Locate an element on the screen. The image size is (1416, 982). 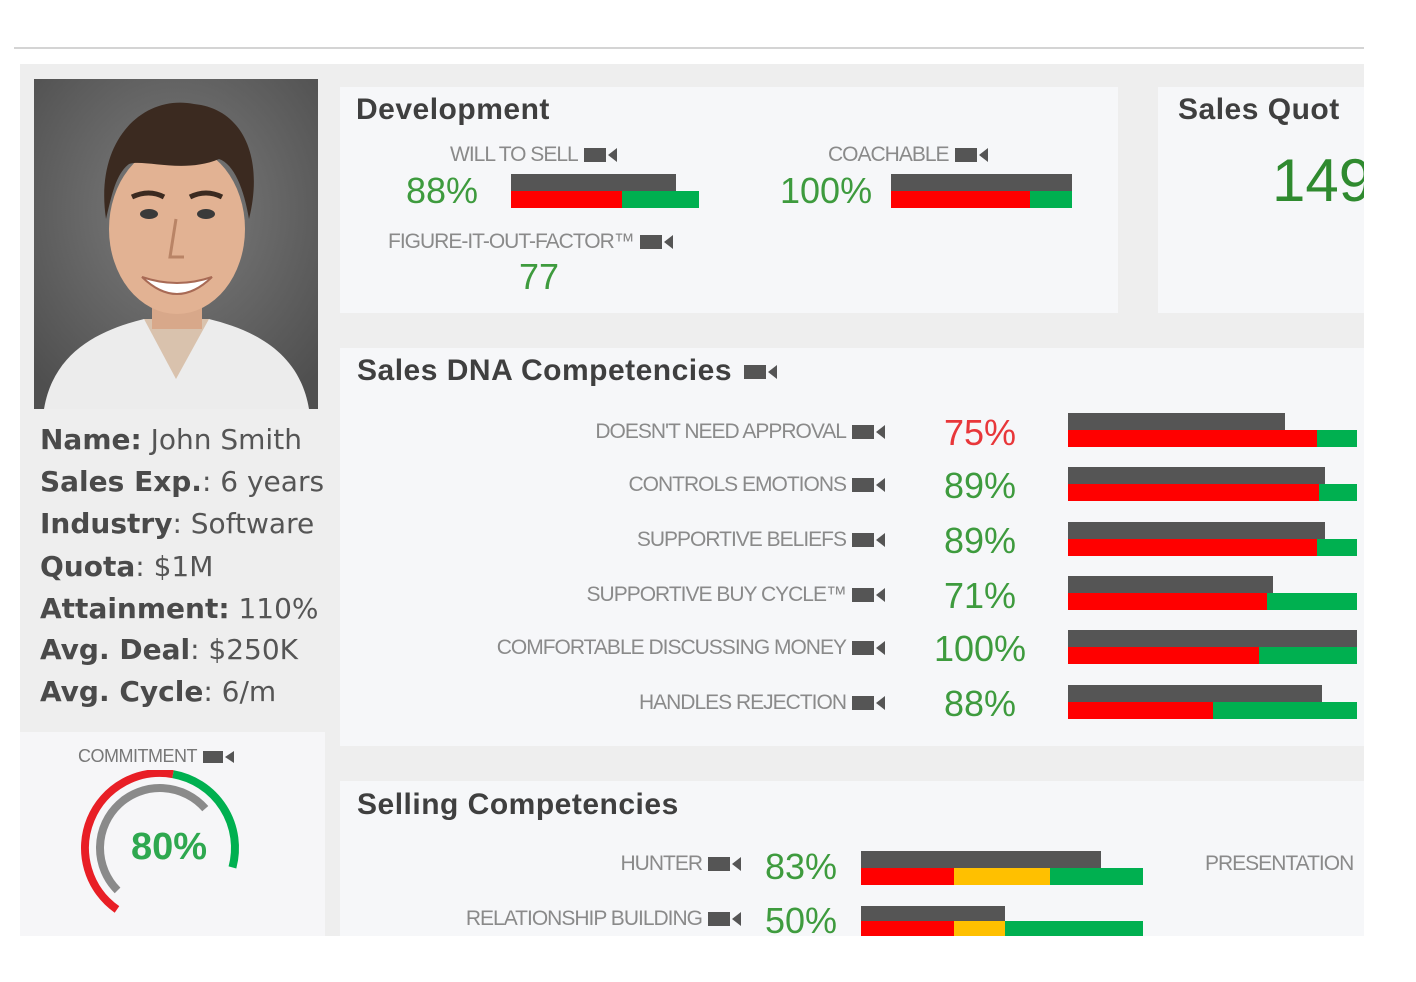
coachable-bar is located at coordinates (981, 191).